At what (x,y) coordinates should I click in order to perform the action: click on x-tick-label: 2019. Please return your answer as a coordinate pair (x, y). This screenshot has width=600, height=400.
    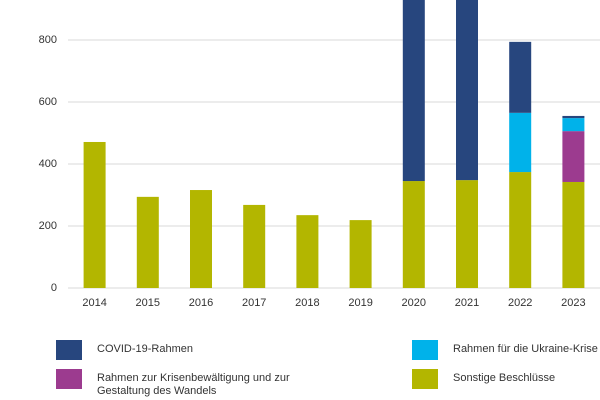
    Looking at the image, I should click on (360, 303).